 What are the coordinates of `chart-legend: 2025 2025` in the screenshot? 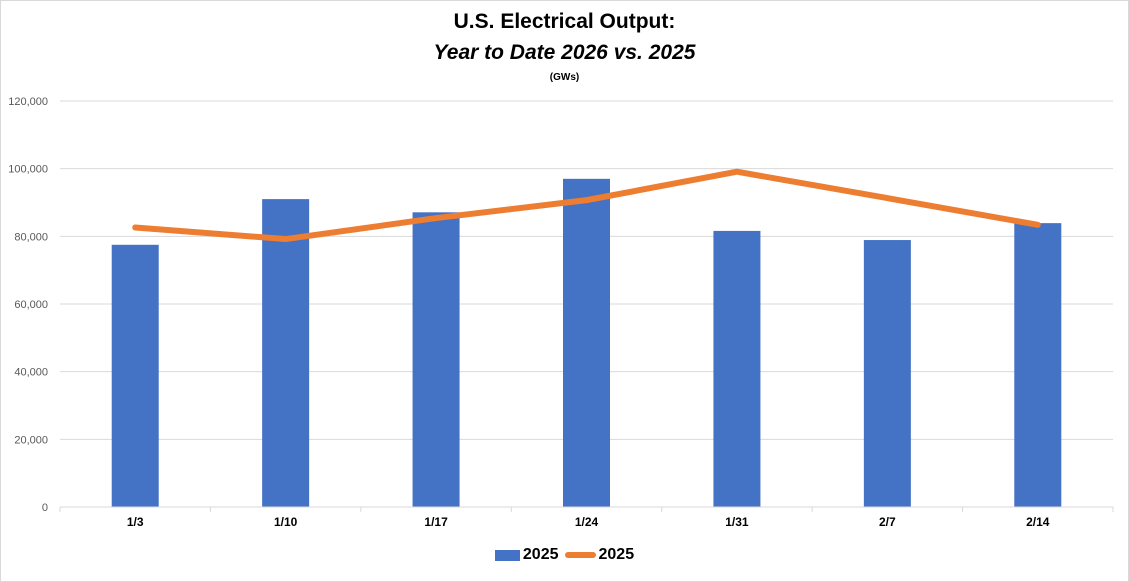 It's located at (564, 555).